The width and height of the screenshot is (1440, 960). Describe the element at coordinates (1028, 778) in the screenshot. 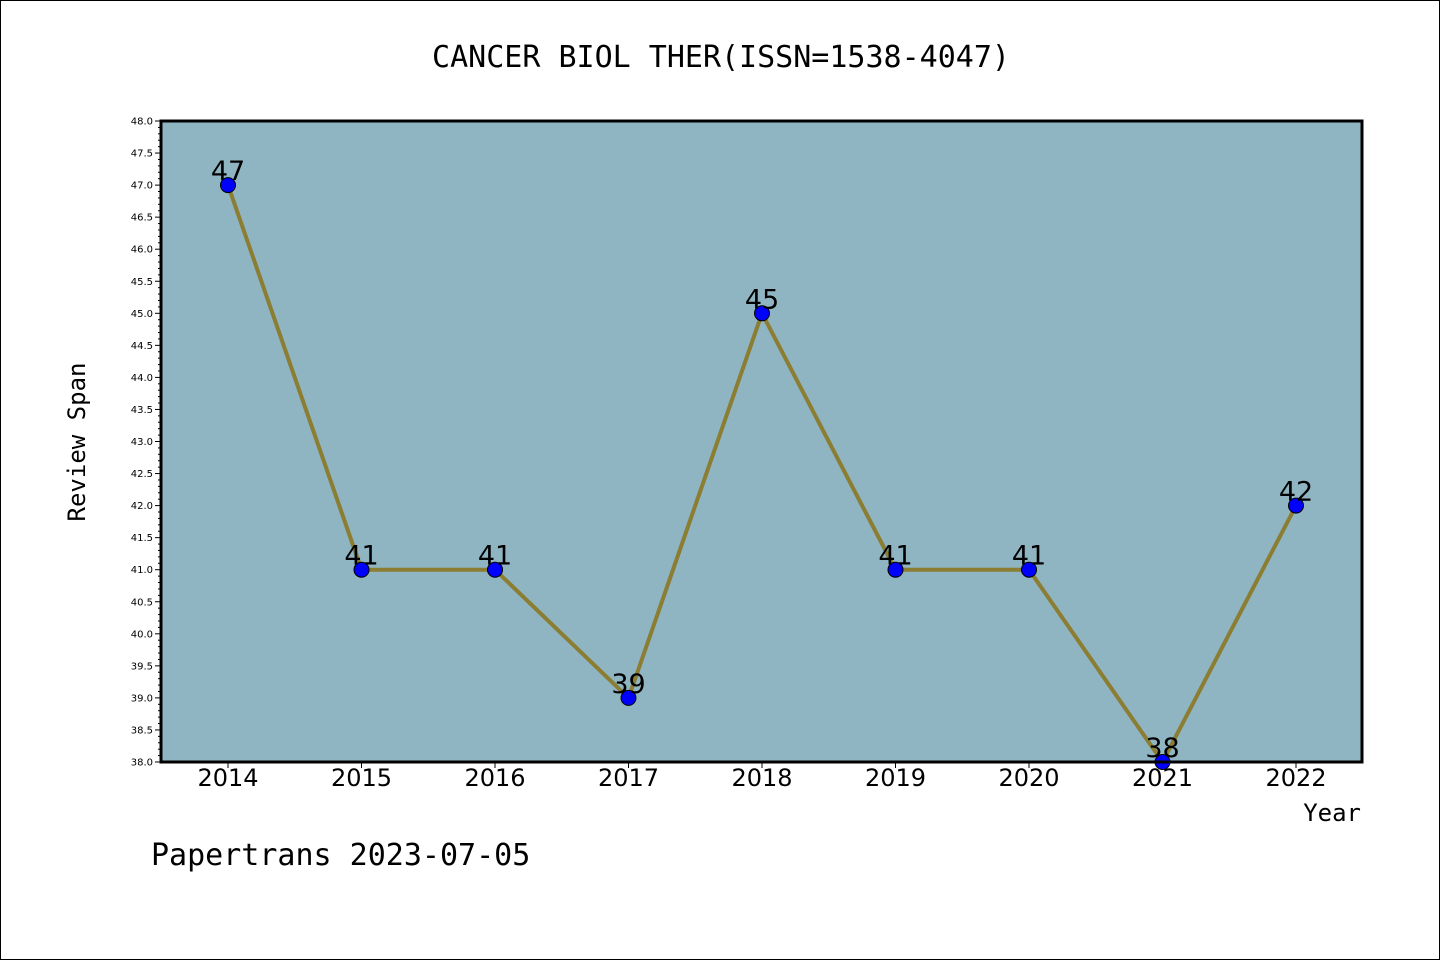

I see `x-tick-label: 2020` at that location.